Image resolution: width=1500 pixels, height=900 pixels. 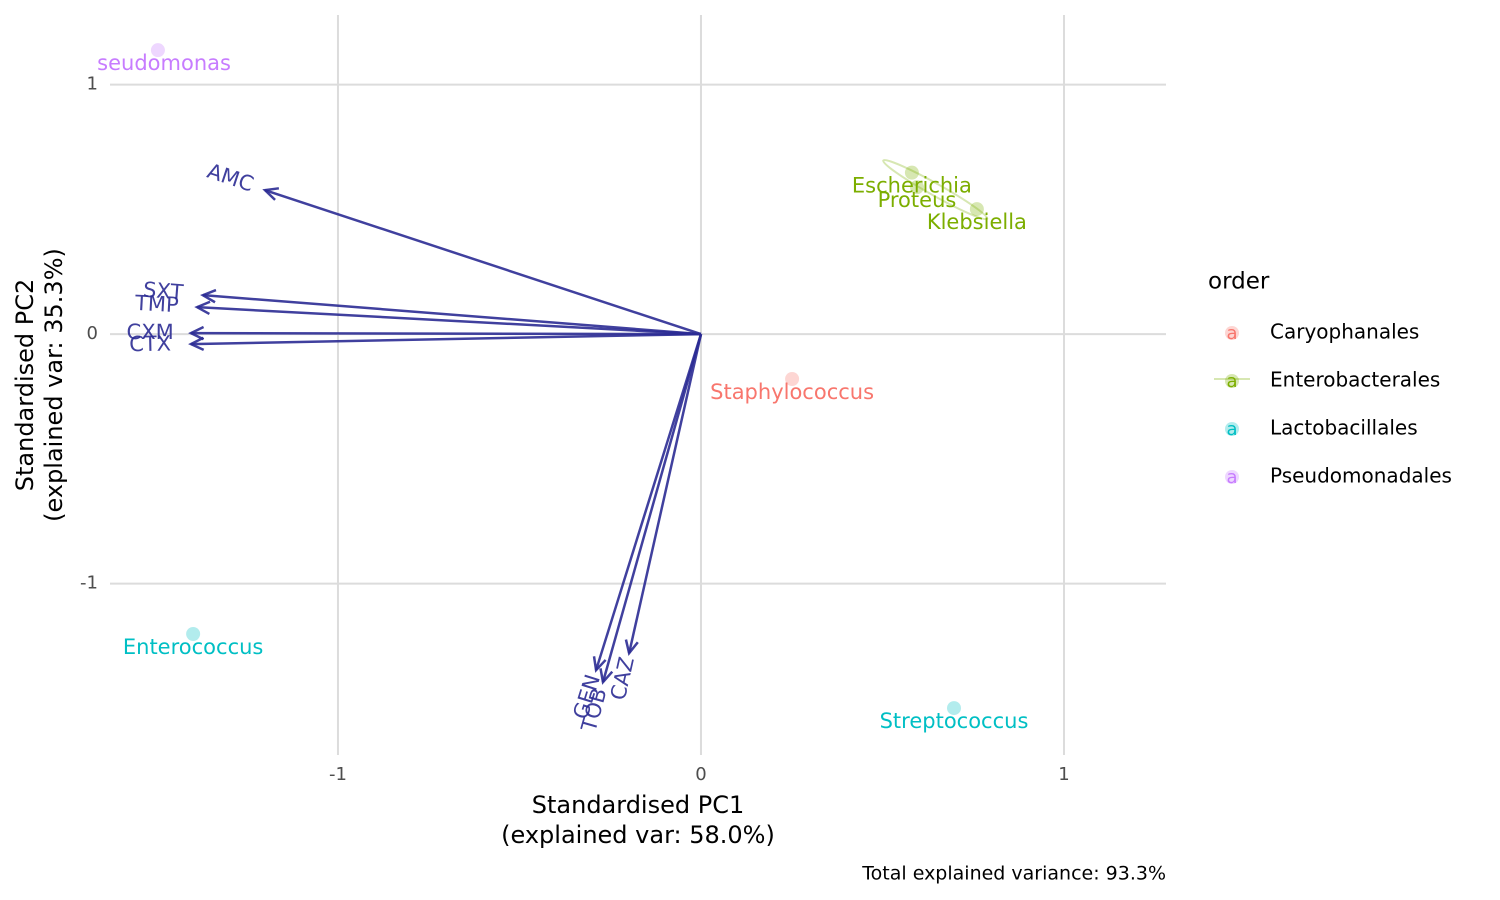 What do you see at coordinates (92, 84) in the screenshot?
I see `y-tick-label: 1` at bounding box center [92, 84].